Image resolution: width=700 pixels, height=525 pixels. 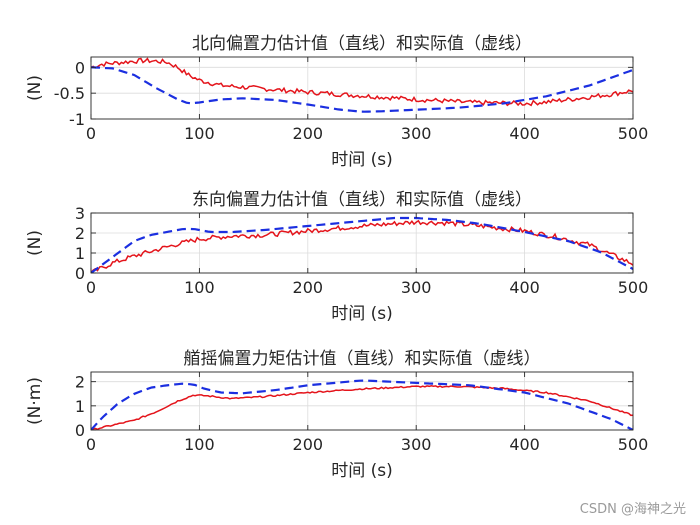 I want to click on chart-title: 北向偏置力估计值（直线）和实际值（虚线）, so click(x=362, y=44).